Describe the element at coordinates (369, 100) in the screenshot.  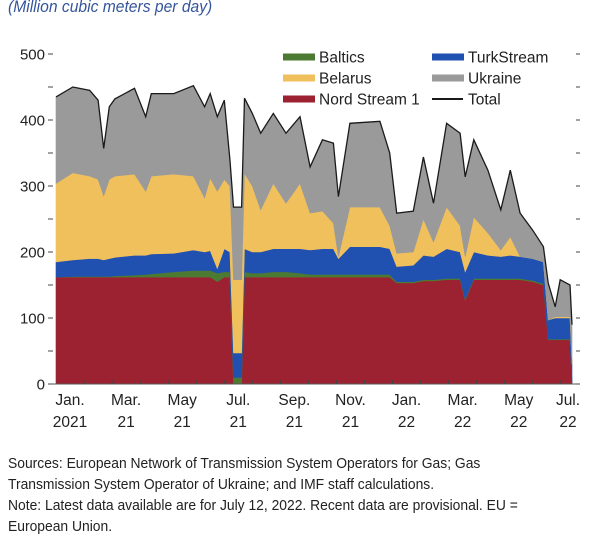
I see `legend-label: Nord Stream 1` at that location.